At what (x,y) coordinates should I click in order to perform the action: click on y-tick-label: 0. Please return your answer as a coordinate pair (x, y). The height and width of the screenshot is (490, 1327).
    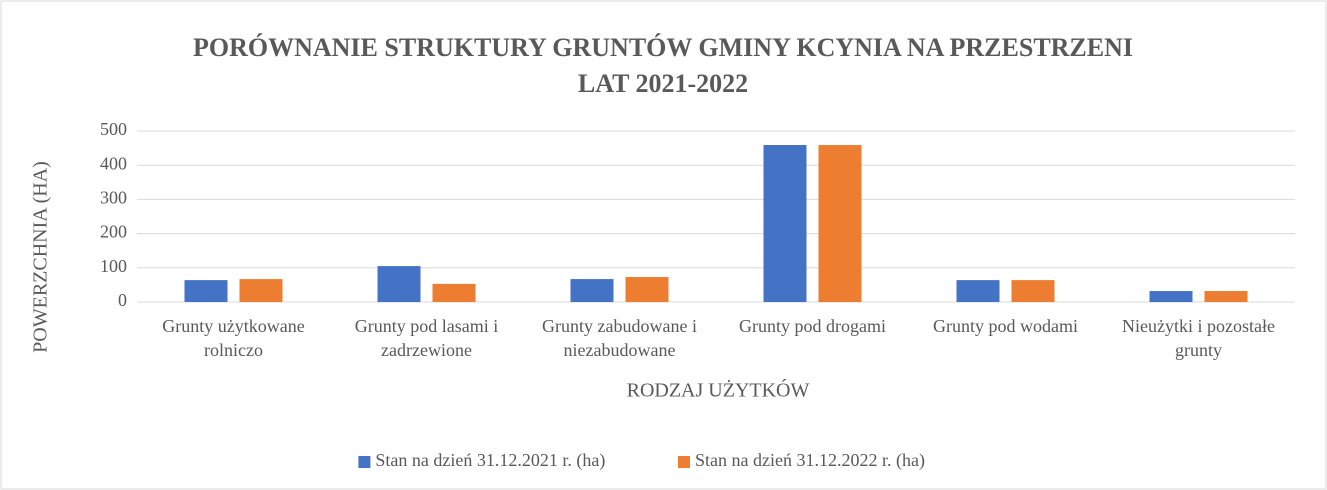
    Looking at the image, I should click on (122, 300).